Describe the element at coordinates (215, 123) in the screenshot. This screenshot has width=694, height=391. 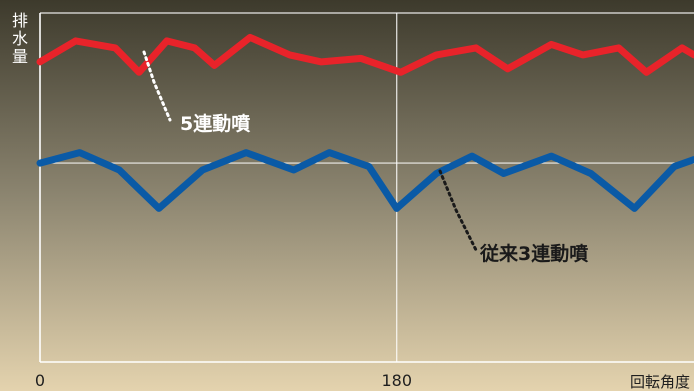
I see `series-label-1: 5連動噴` at that location.